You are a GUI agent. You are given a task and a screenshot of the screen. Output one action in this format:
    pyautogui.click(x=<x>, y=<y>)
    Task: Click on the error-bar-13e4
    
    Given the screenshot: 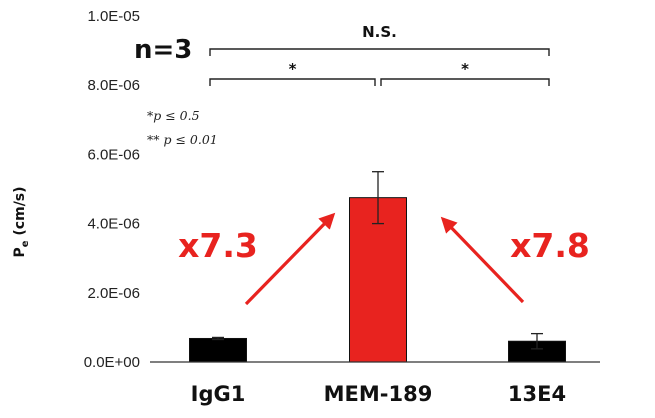 What is the action you would take?
    pyautogui.click(x=537, y=341)
    